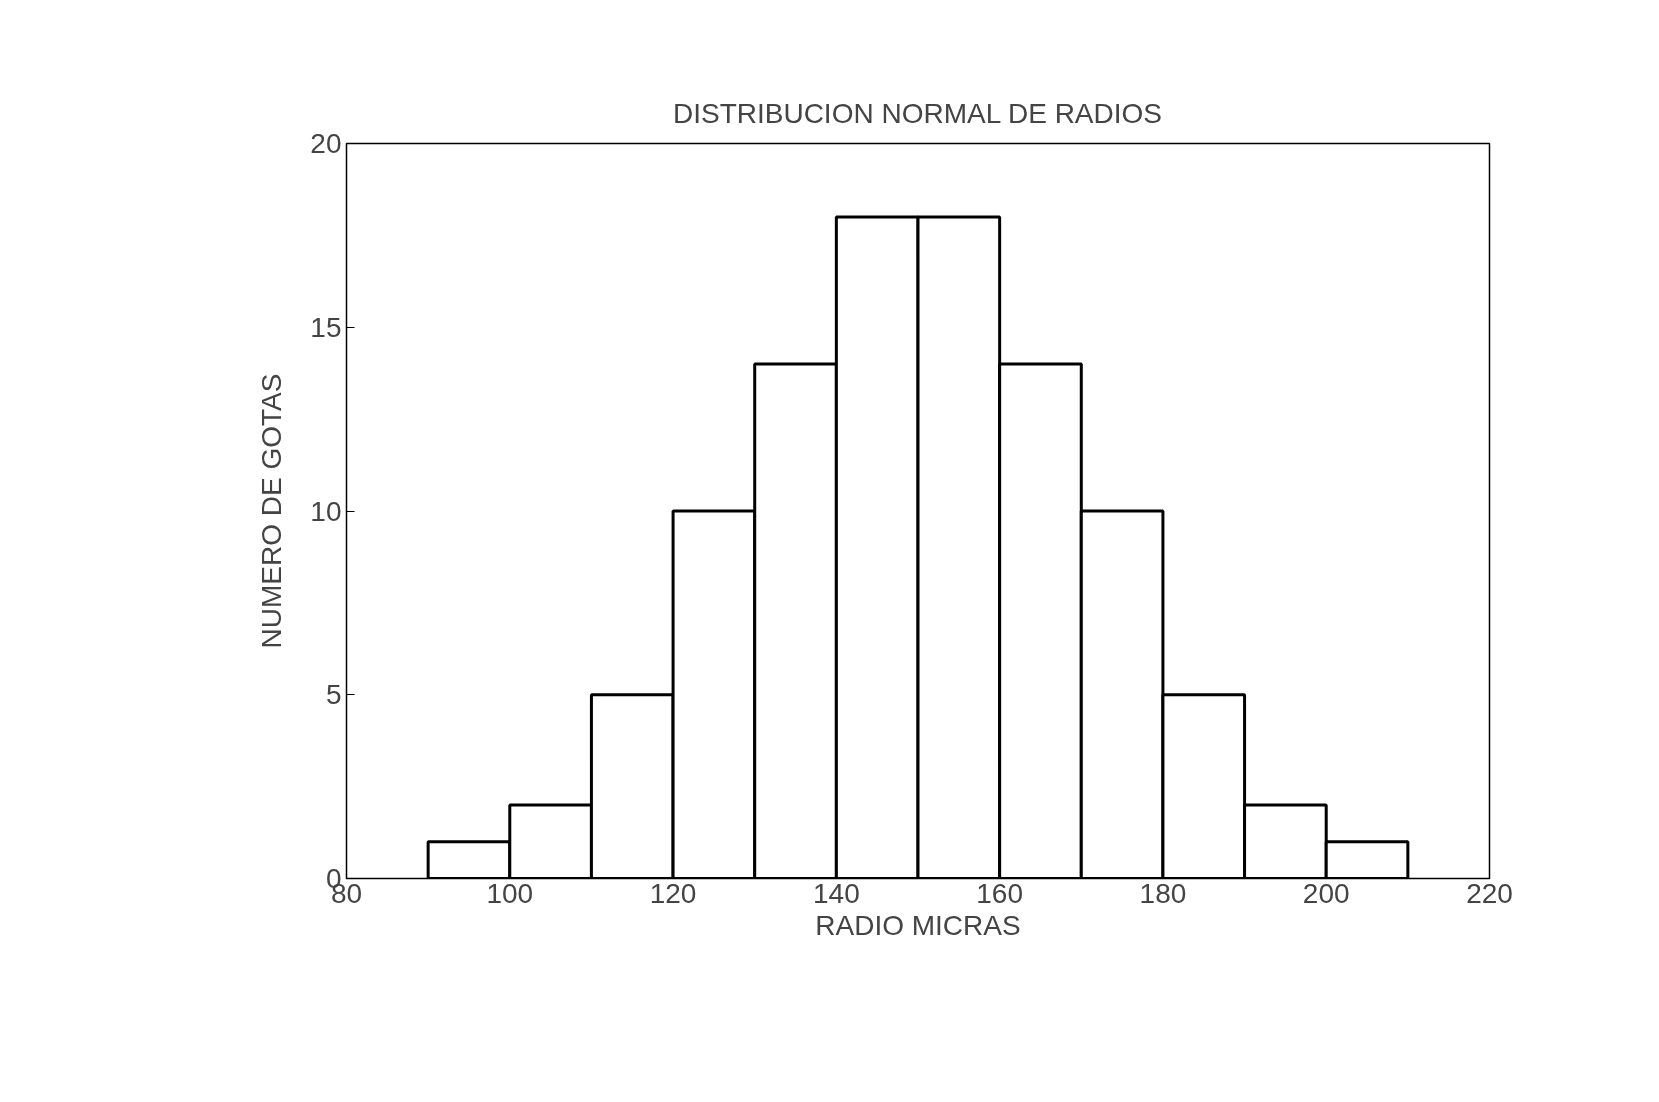 This screenshot has width=1659, height=1102. What do you see at coordinates (272, 511) in the screenshot?
I see `y-axis-title: NUMERO DE GOTAS` at bounding box center [272, 511].